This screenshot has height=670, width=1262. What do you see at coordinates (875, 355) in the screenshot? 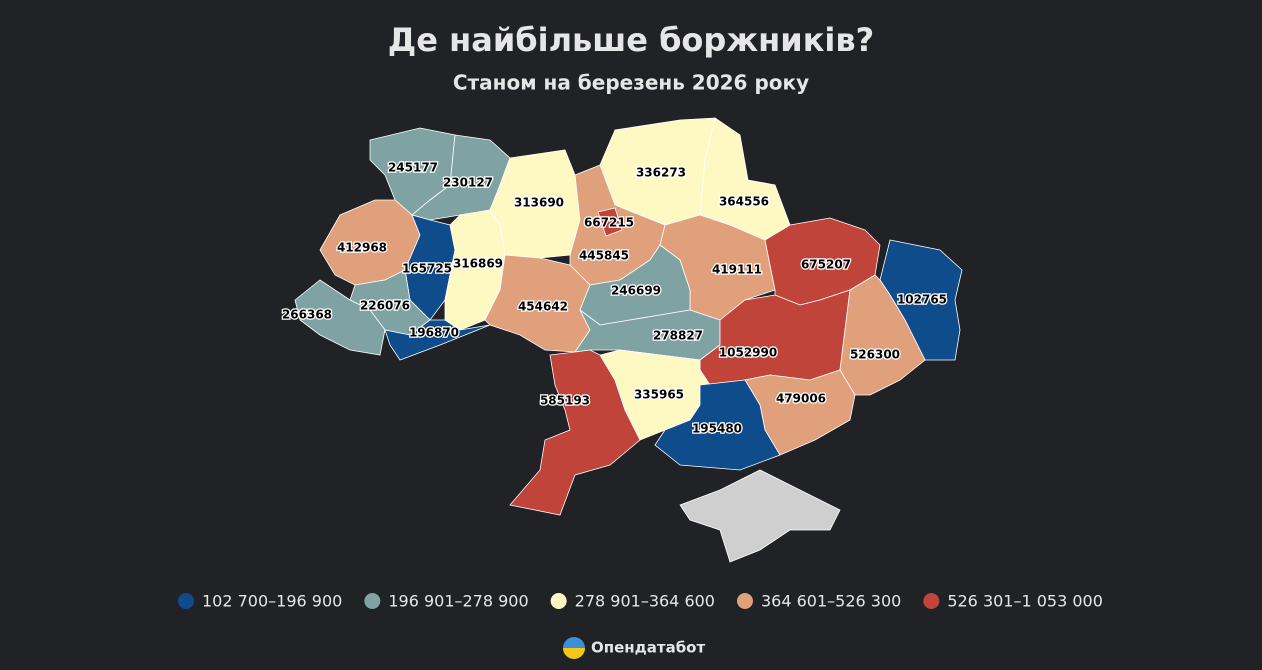
I see `region-label: 526300` at bounding box center [875, 355].